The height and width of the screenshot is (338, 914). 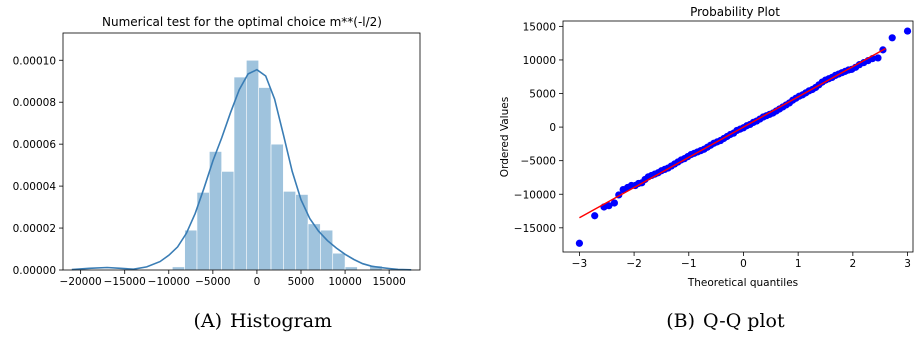 I want to click on x-tick-label: −3, so click(x=579, y=264).